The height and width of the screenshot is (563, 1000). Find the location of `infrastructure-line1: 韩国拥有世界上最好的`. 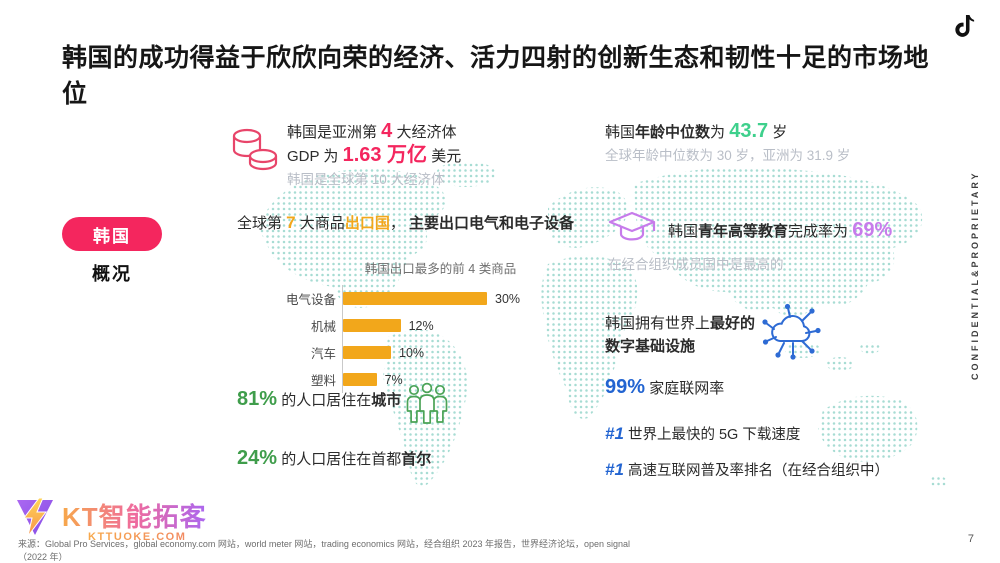

infrastructure-line1: 韩国拥有世界上最好的 is located at coordinates (680, 323).